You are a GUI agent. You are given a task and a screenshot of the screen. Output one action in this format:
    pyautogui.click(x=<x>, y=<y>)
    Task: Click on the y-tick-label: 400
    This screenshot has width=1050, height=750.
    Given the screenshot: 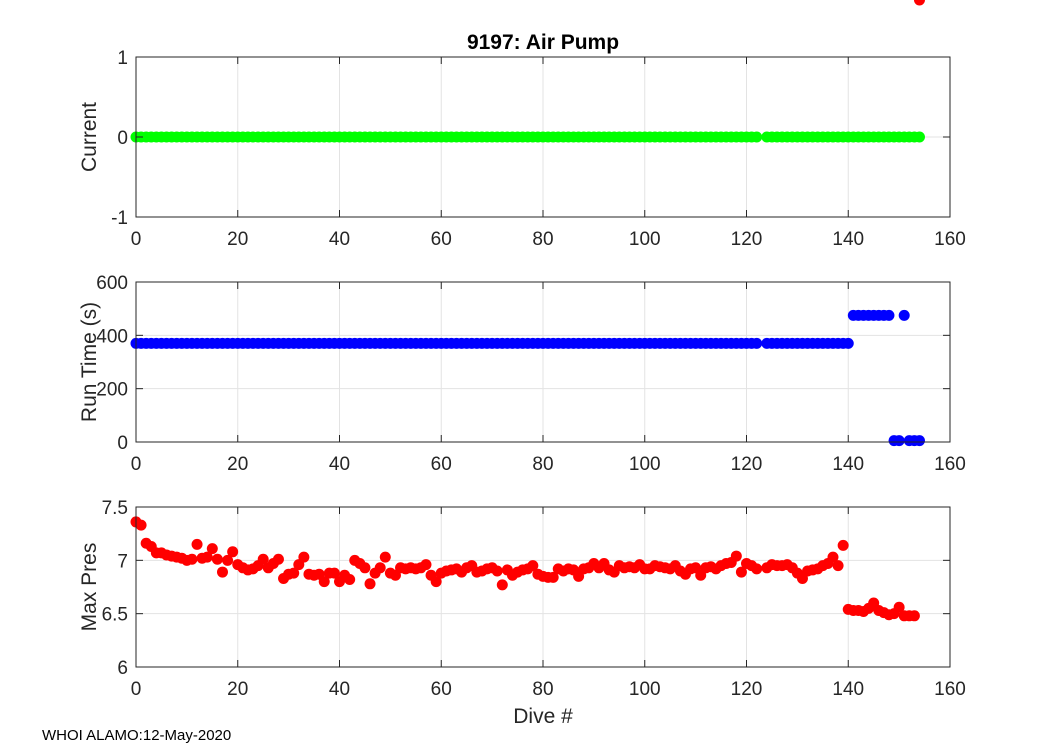 What is the action you would take?
    pyautogui.click(x=112, y=336)
    